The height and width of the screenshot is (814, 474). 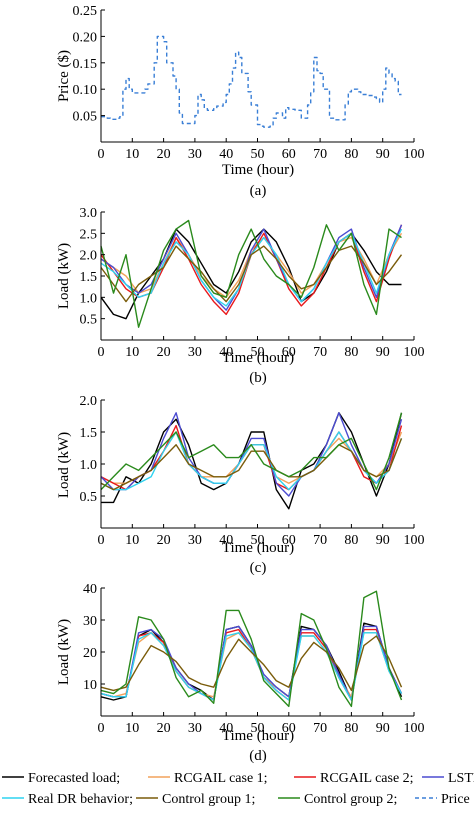 I want to click on series-line-price, so click(x=251, y=81).